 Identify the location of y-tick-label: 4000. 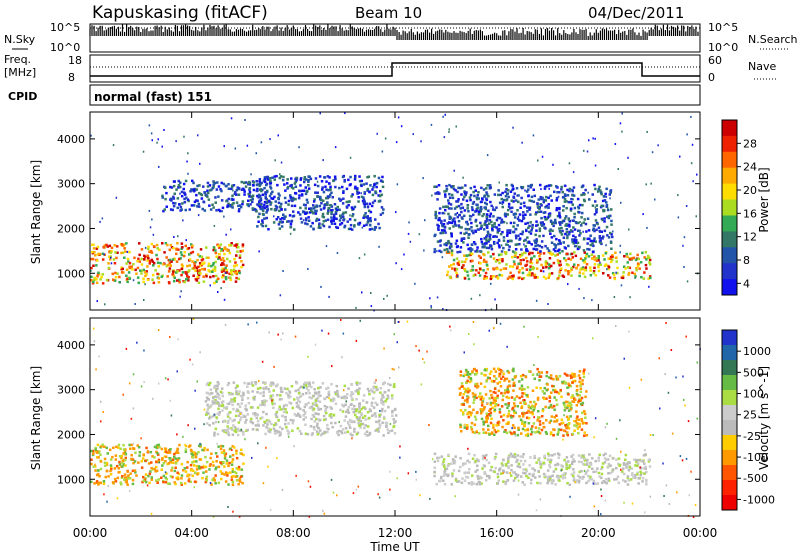
(71, 139).